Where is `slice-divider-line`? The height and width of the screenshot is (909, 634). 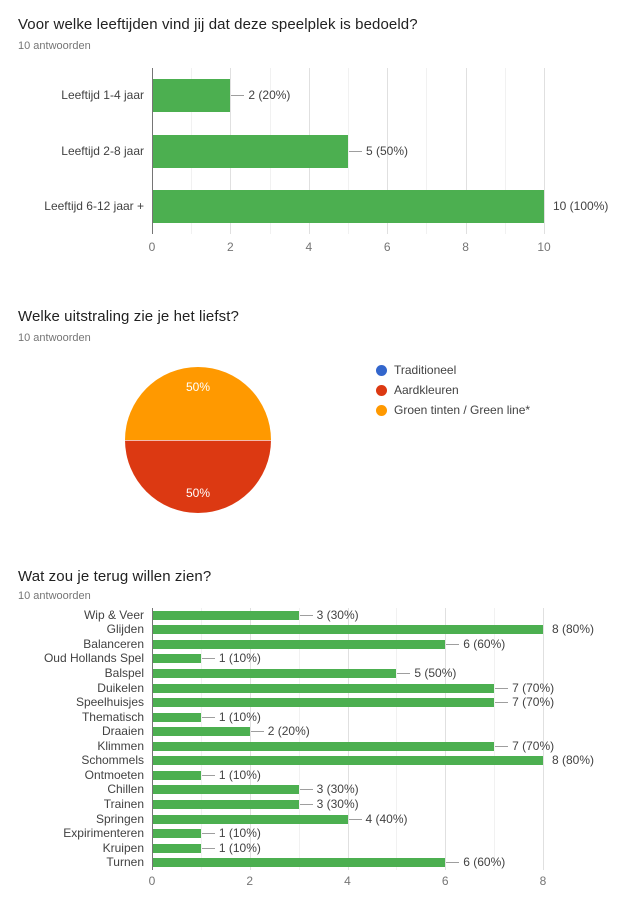 slice-divider-line is located at coordinates (198, 440).